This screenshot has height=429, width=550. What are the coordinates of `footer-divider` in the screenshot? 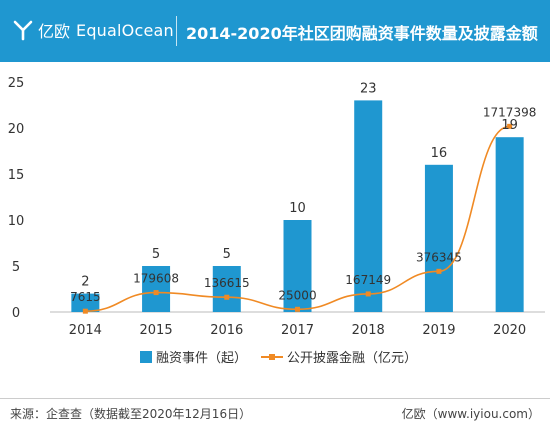 It's located at (275, 398).